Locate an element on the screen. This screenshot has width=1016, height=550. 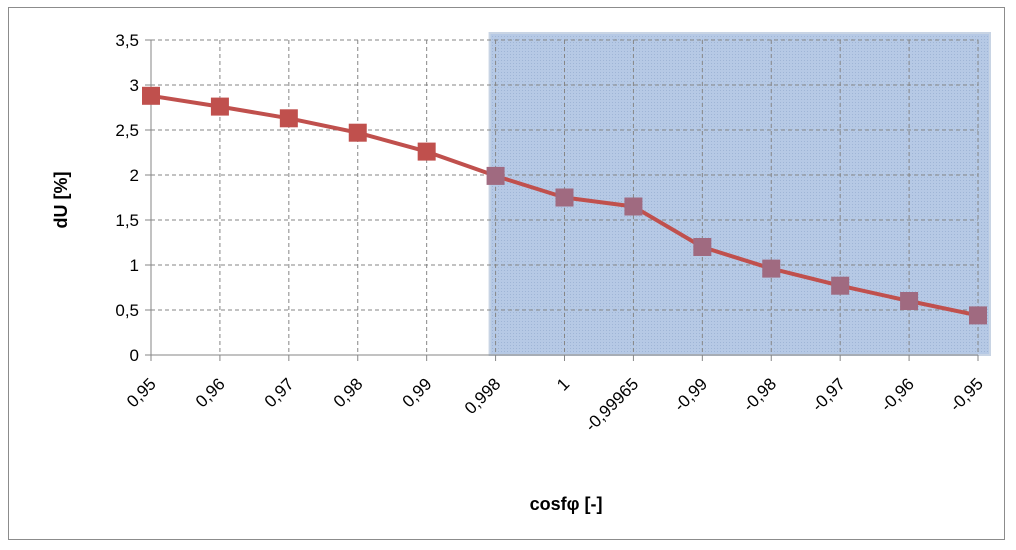
x-tick-label: 0,95 is located at coordinates (141, 392).